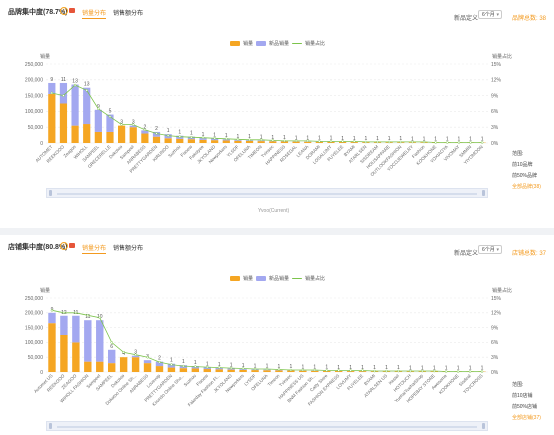  What do you see at coordinates (235, 43) in the screenshot?
I see `legend-swatch` at bounding box center [235, 43].